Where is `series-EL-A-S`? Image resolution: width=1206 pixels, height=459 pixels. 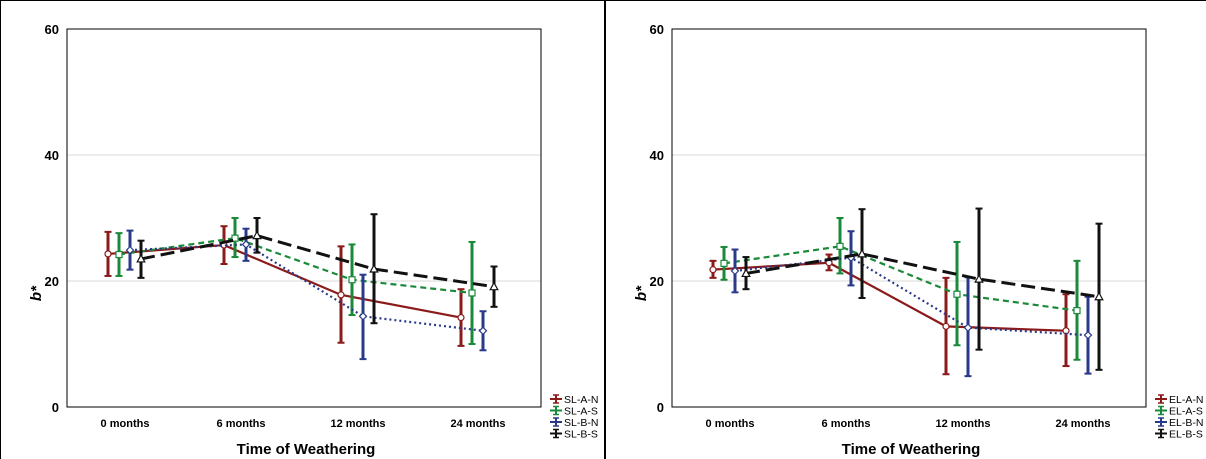
series-EL-A-S is located at coordinates (900, 289).